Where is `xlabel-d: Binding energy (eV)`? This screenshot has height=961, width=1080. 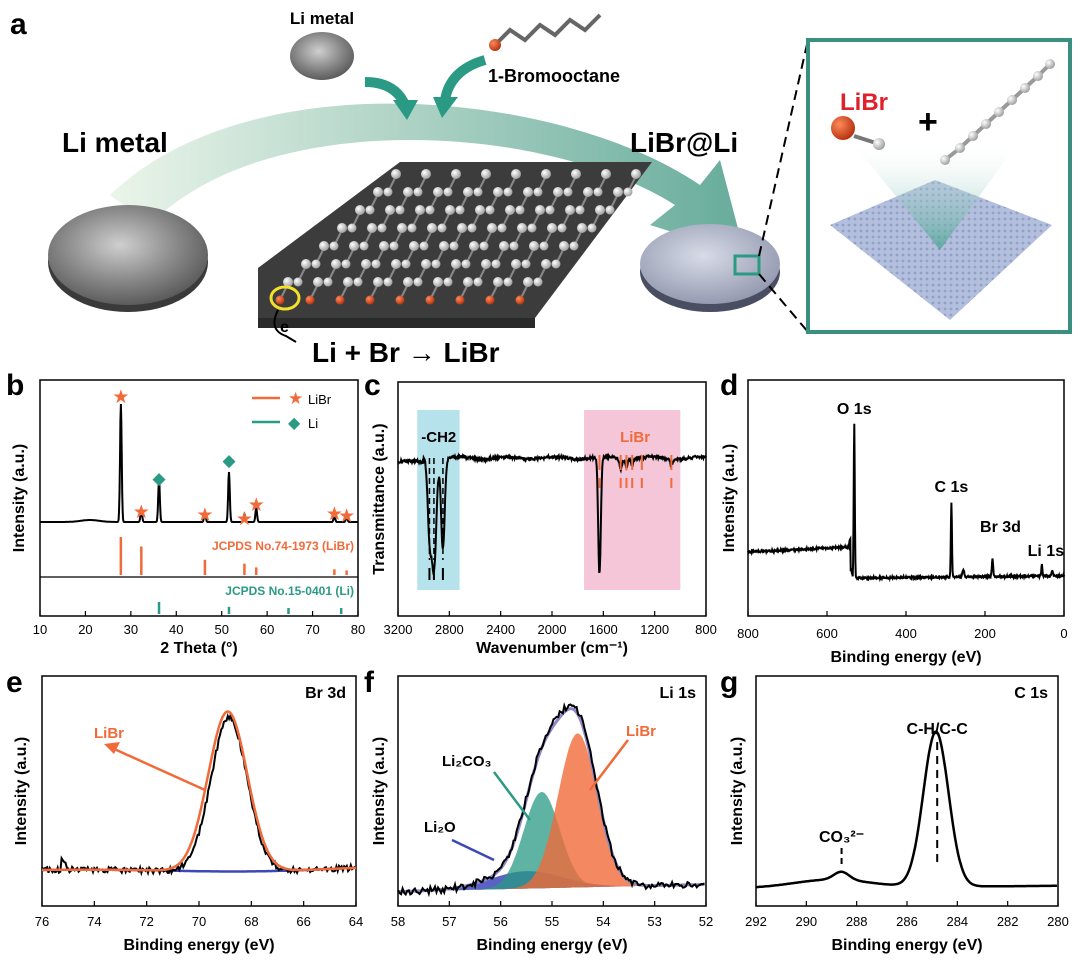 xlabel-d: Binding energy (eV) is located at coordinates (905, 657).